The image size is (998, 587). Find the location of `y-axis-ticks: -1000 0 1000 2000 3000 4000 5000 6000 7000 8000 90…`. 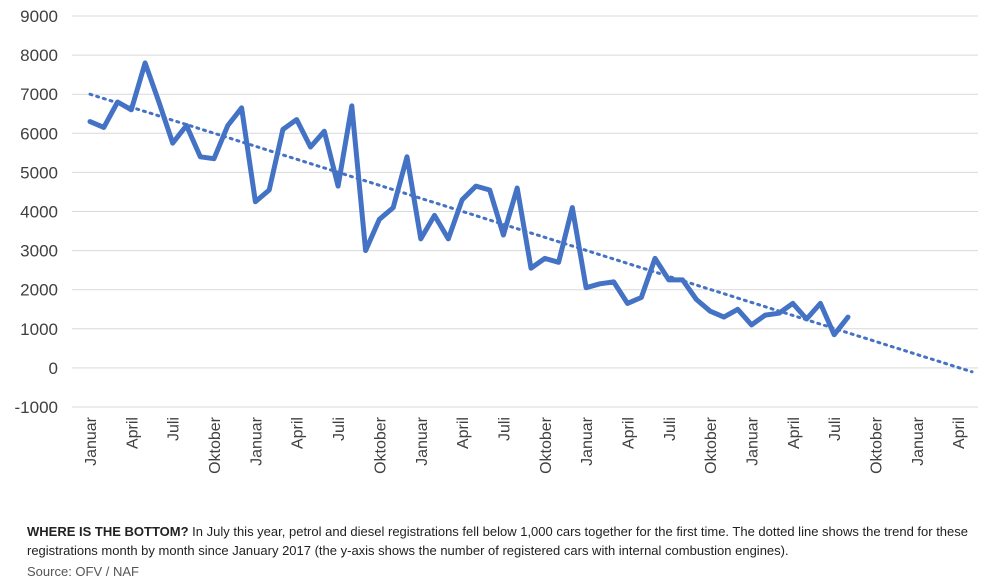

y-axis-ticks: -1000 0 1000 2000 3000 4000 5000 6000 7000 8000 90… is located at coordinates (36, 212).